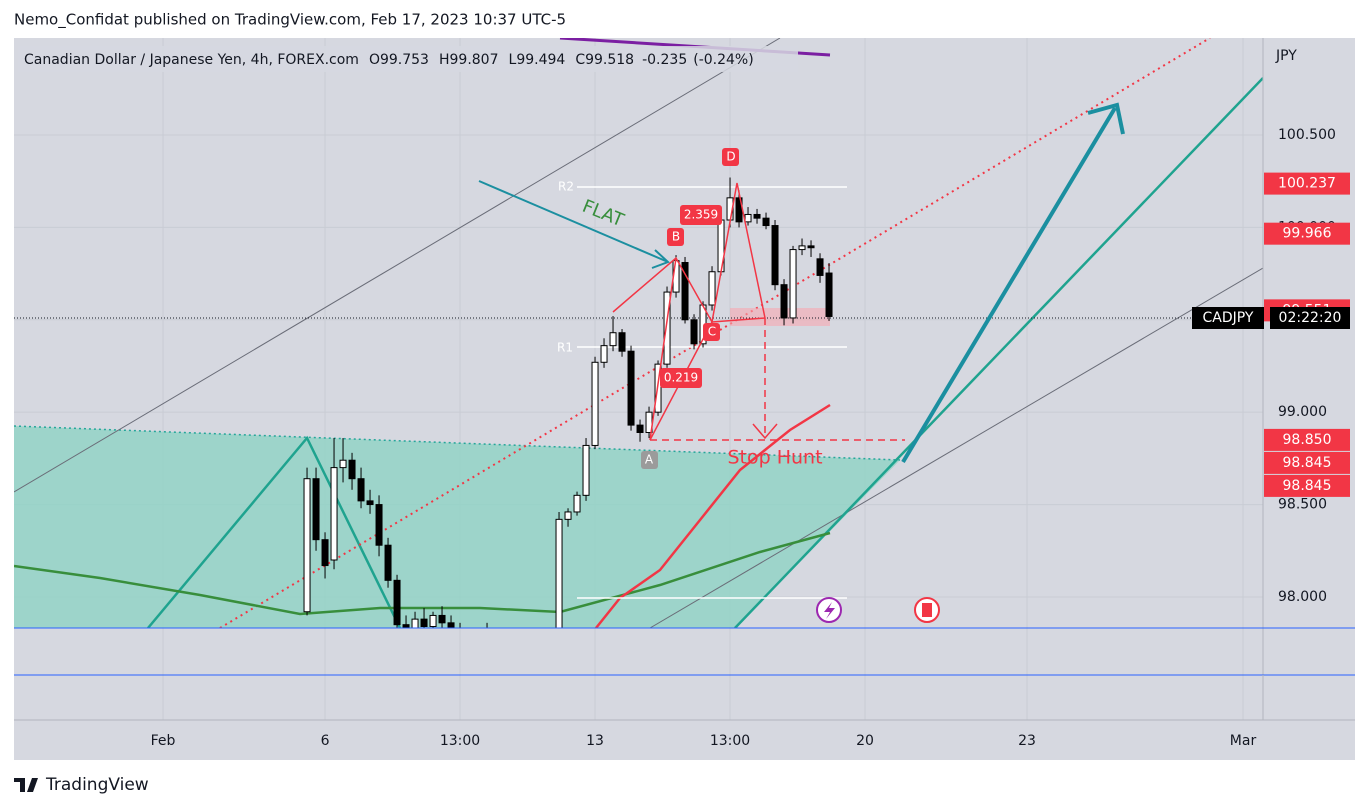 Image resolution: width=1370 pixels, height=812 pixels. Describe the element at coordinates (573, 221) in the screenshot. I see `arrow-line` at that location.